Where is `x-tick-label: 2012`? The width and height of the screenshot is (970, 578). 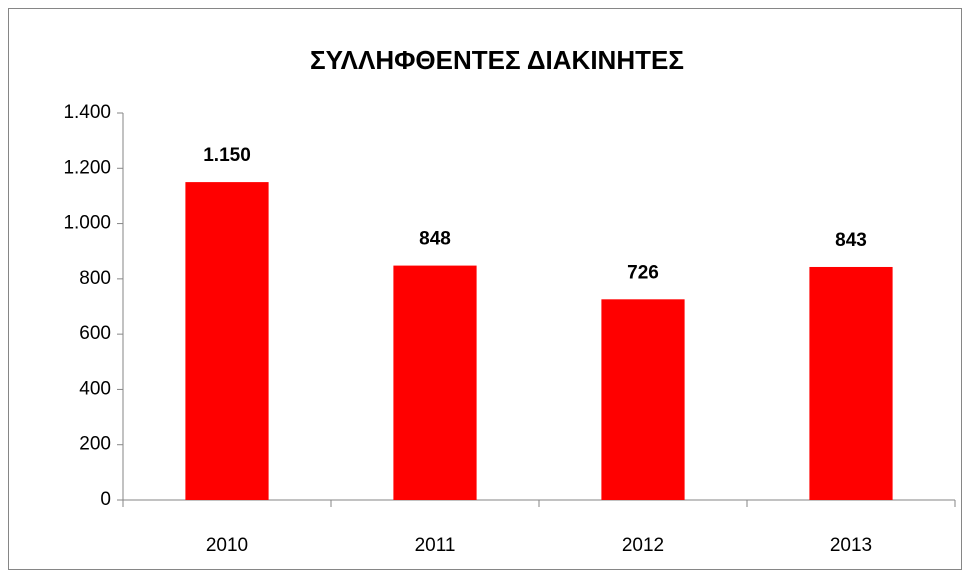
x-tick-label: 2012 is located at coordinates (643, 545).